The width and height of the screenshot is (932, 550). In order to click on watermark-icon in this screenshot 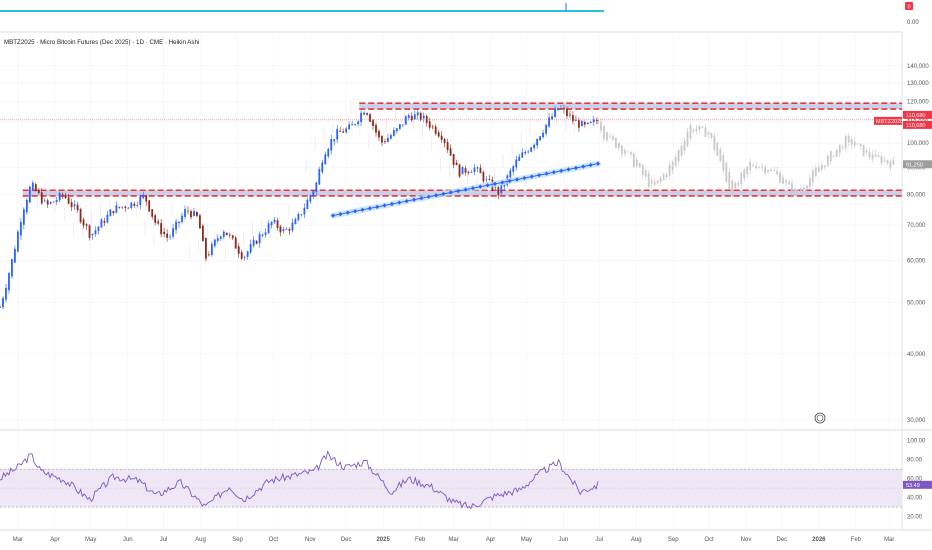, I will do `click(820, 418)`.